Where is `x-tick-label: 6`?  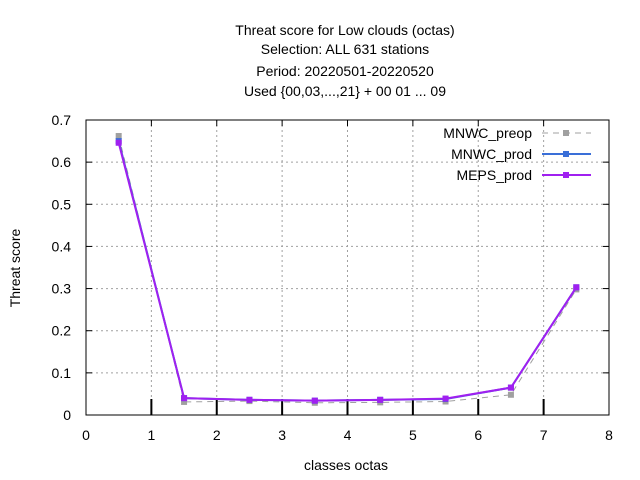 x-tick-label: 6 is located at coordinates (478, 435).